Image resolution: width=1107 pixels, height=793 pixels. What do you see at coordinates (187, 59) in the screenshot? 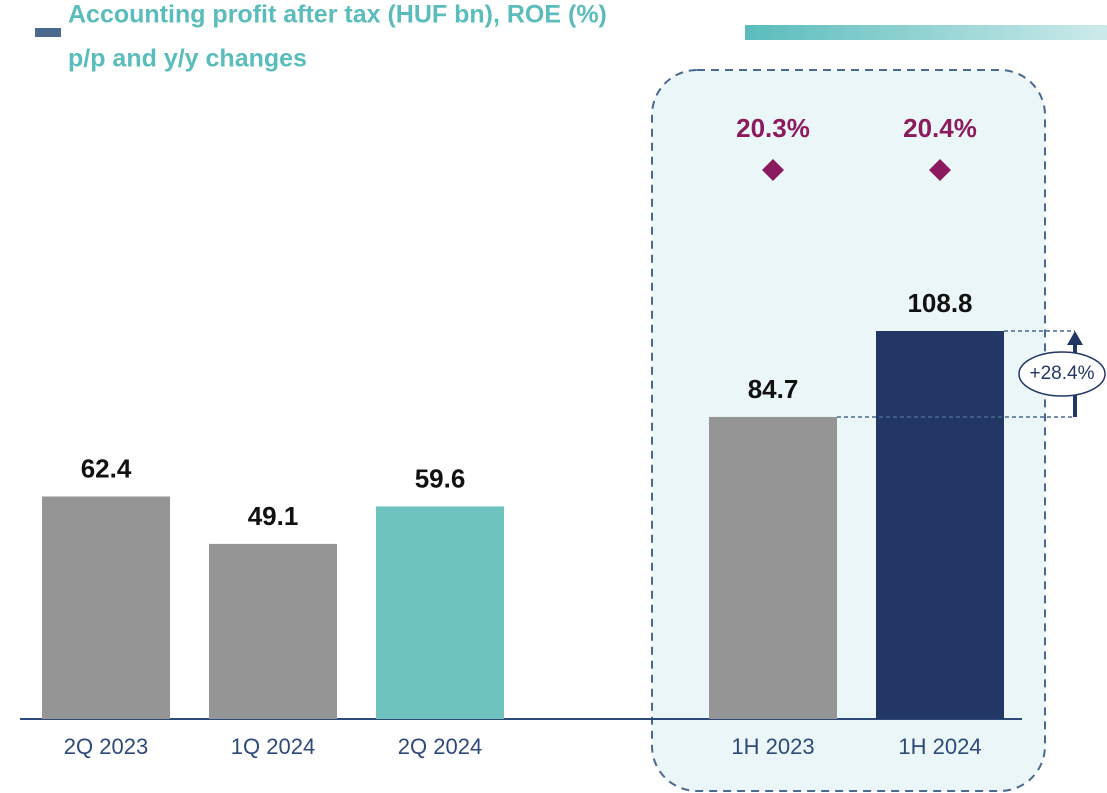
I see `chart-subtitle: p/p and y/y changes` at bounding box center [187, 59].